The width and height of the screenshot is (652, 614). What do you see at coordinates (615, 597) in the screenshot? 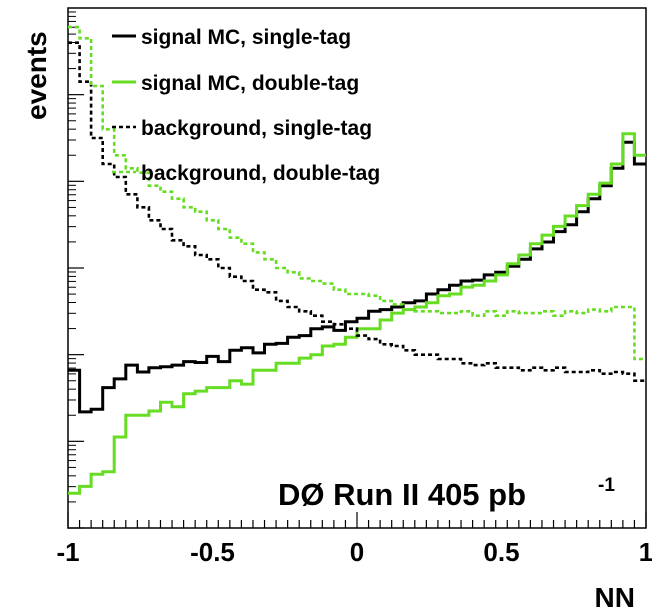
I see `x-axis-title: NN` at bounding box center [615, 597].